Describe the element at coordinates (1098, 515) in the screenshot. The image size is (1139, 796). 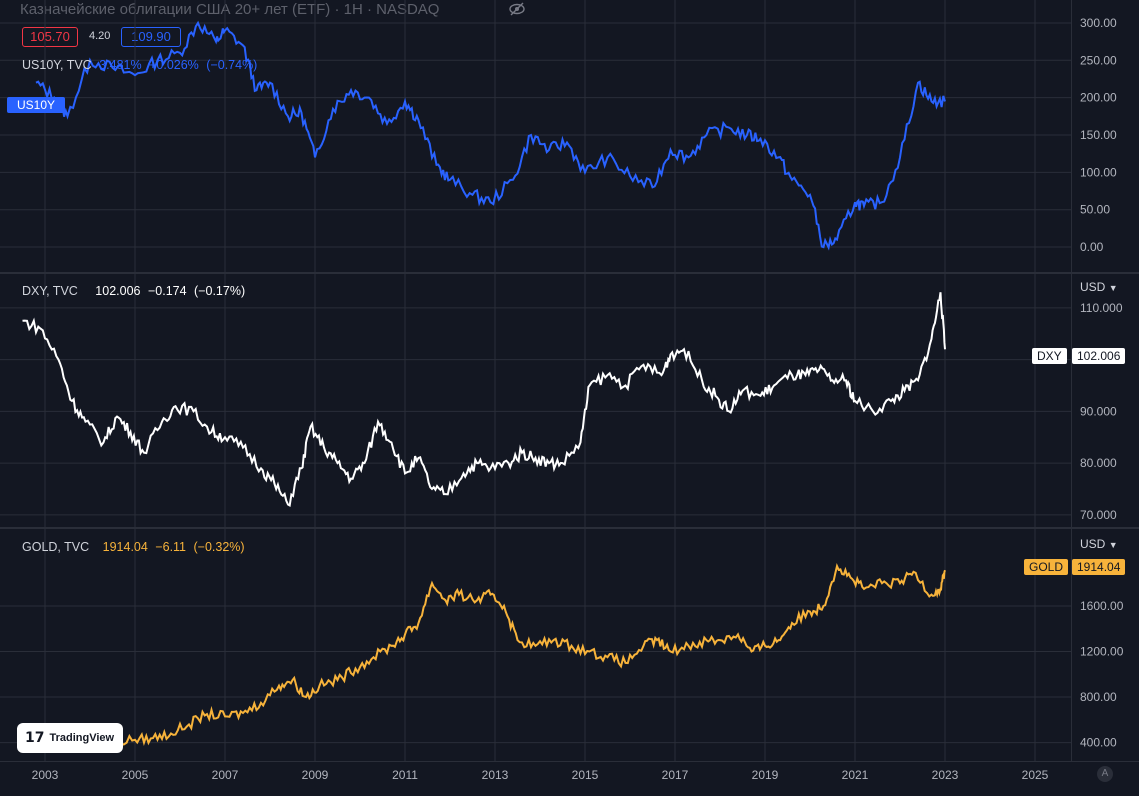
I see `y-tick-label: 70.000` at that location.